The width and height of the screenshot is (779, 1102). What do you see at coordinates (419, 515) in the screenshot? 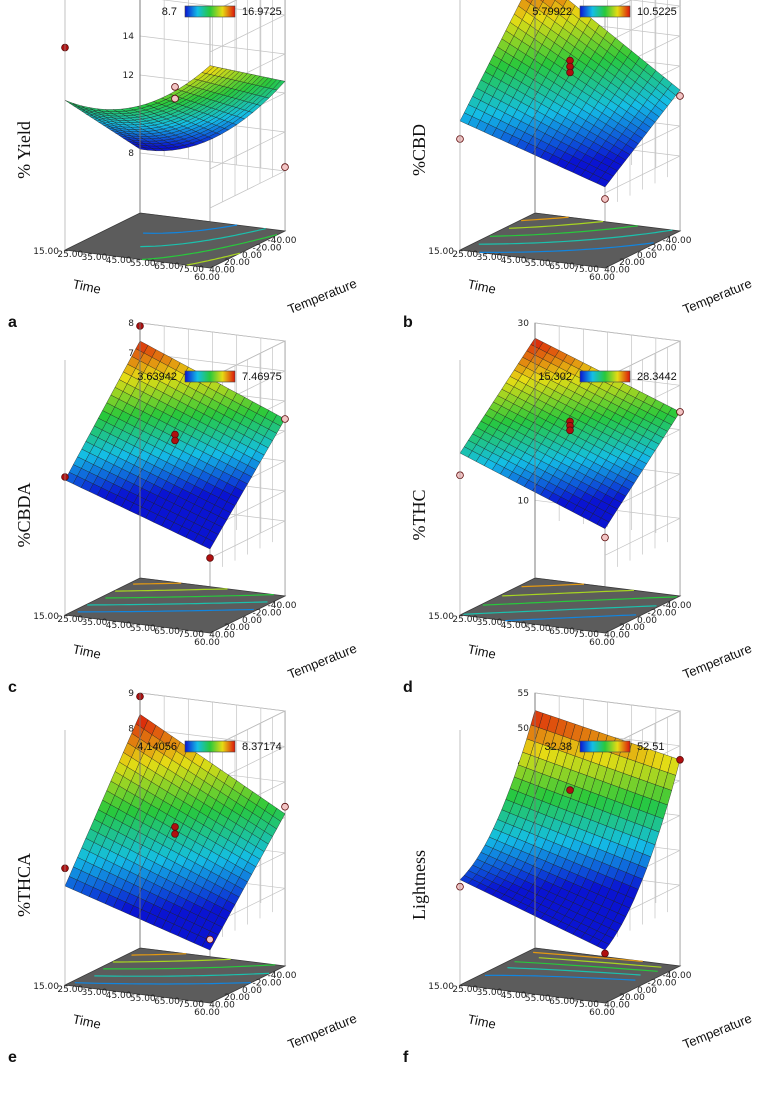
I see `z-axis-title: %THC` at bounding box center [419, 515].